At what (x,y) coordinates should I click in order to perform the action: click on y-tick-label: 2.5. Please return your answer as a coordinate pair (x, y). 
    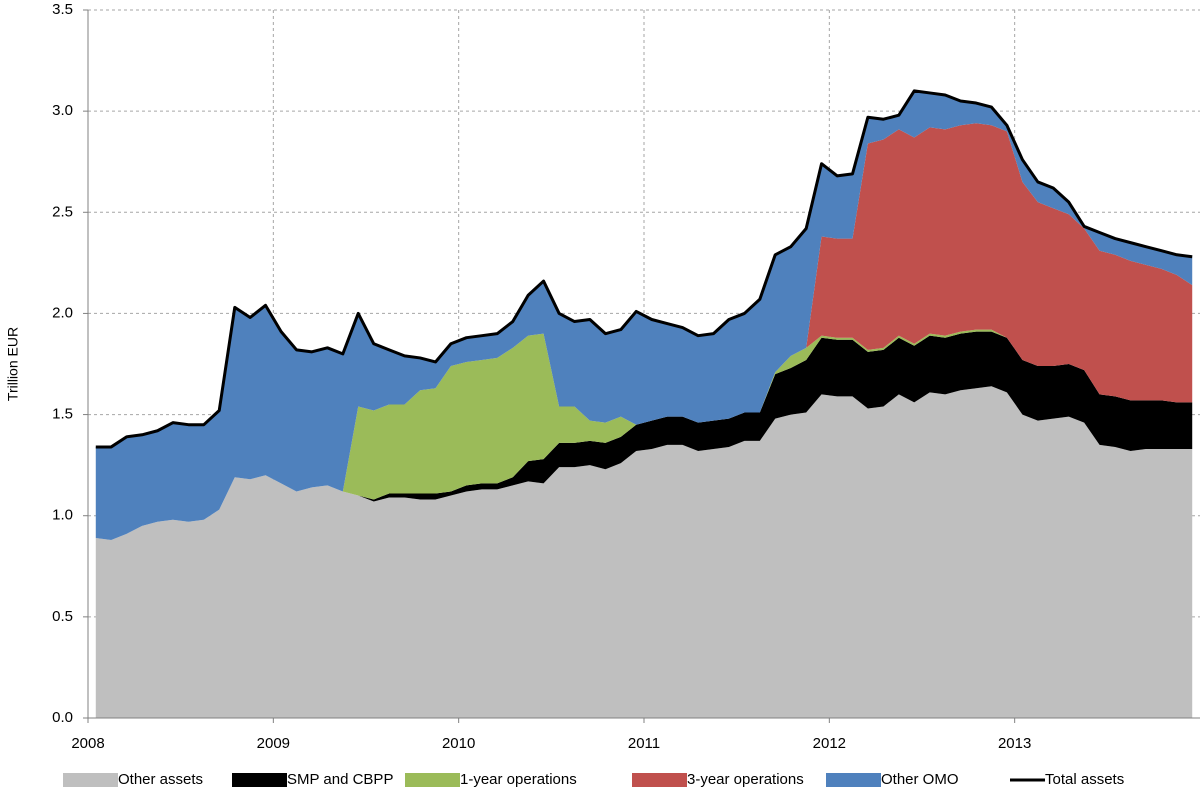
    Looking at the image, I should click on (62, 211).